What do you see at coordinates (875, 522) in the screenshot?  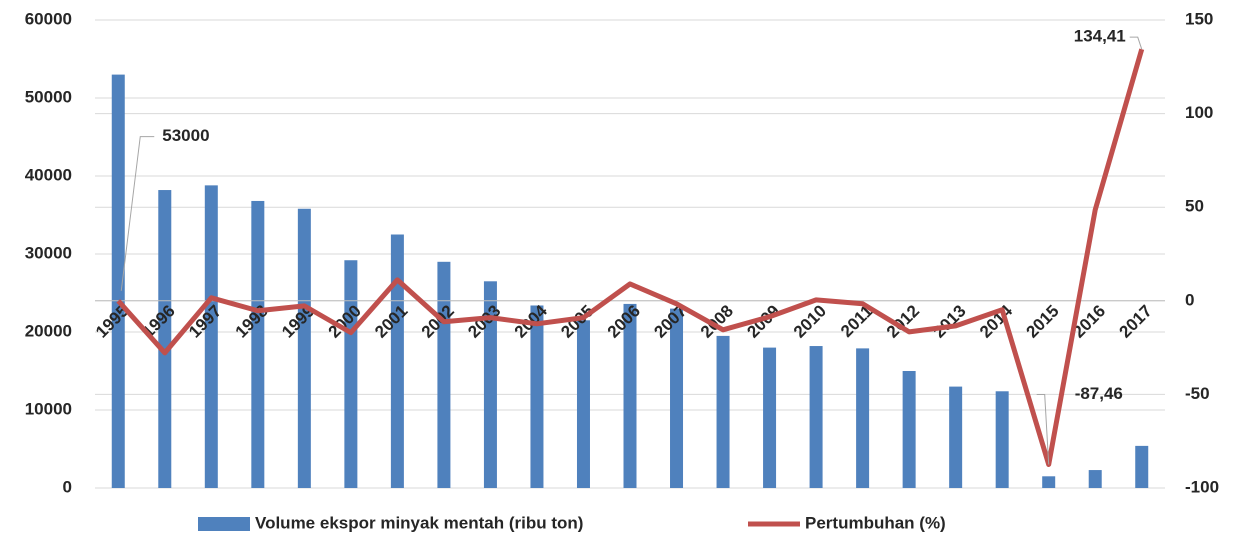 I see `legend-label: Pertumbuhan (%)` at bounding box center [875, 522].